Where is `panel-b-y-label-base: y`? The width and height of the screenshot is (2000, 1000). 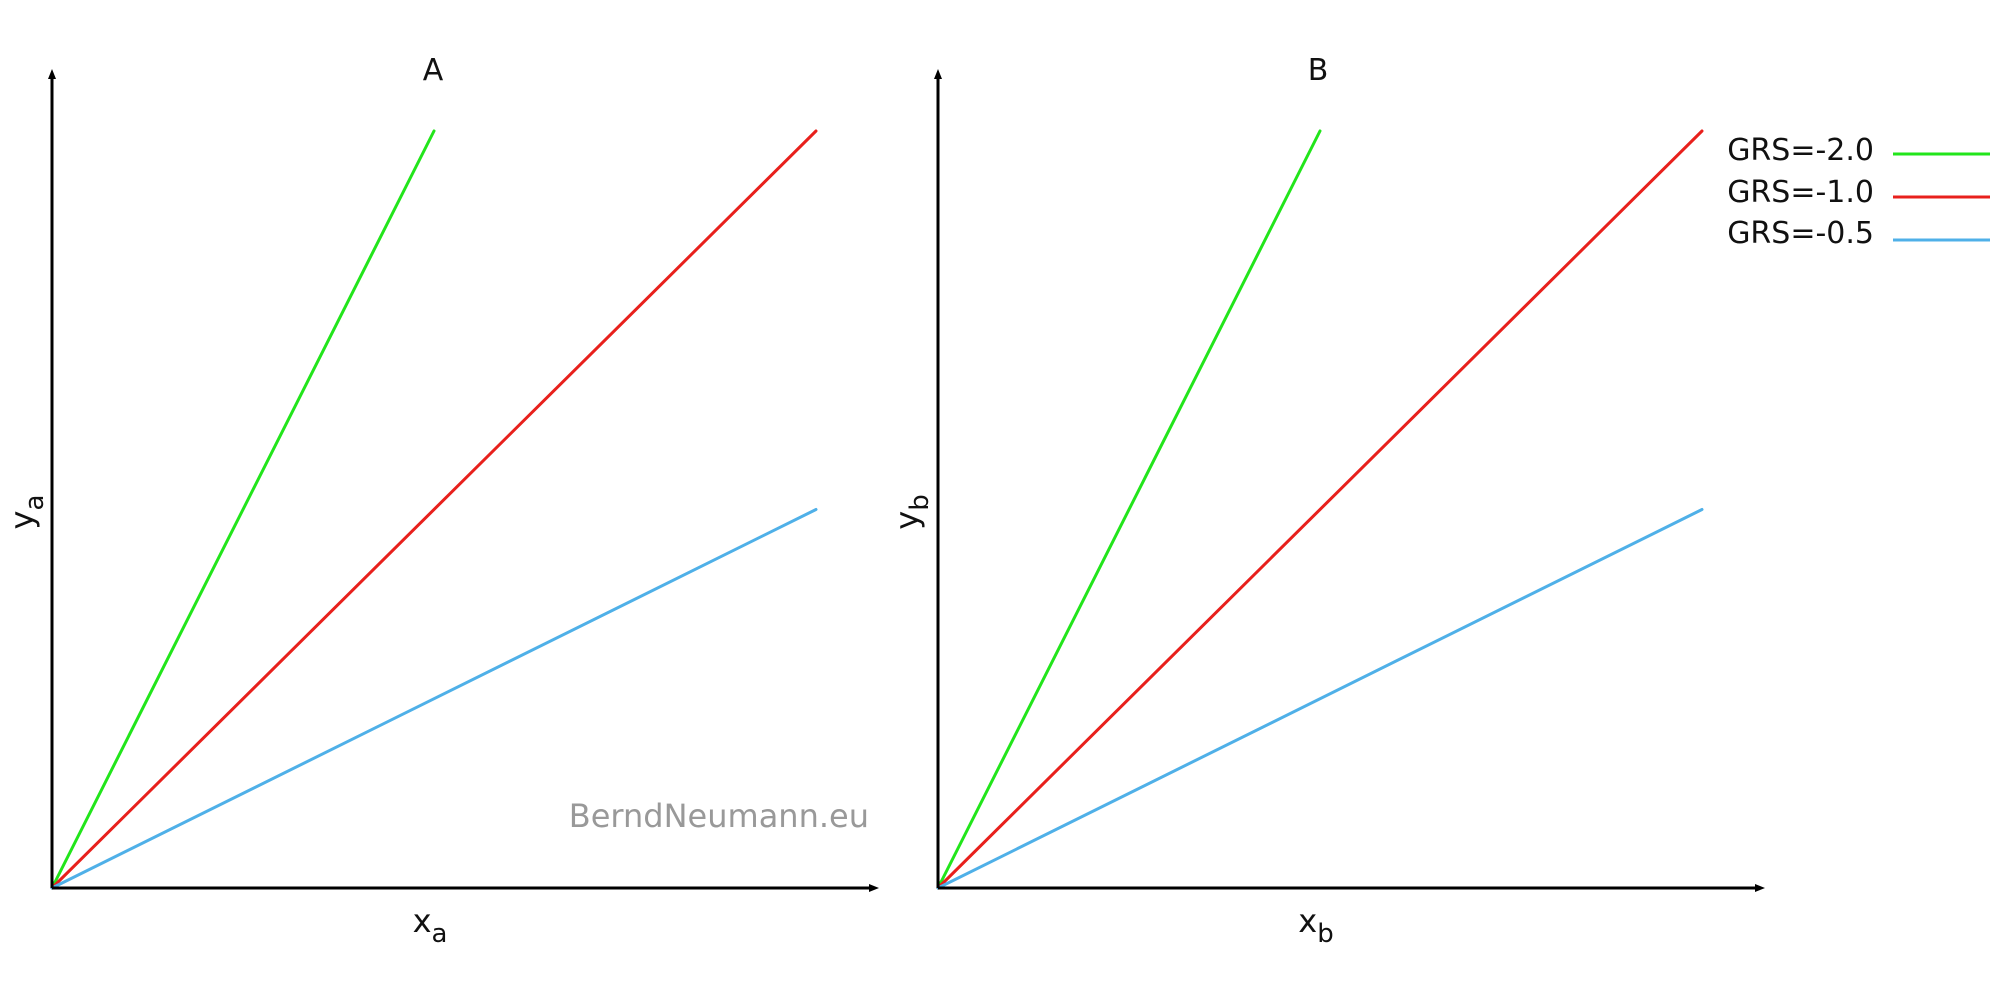 panel-b-y-label-base: y is located at coordinates (907, 520).